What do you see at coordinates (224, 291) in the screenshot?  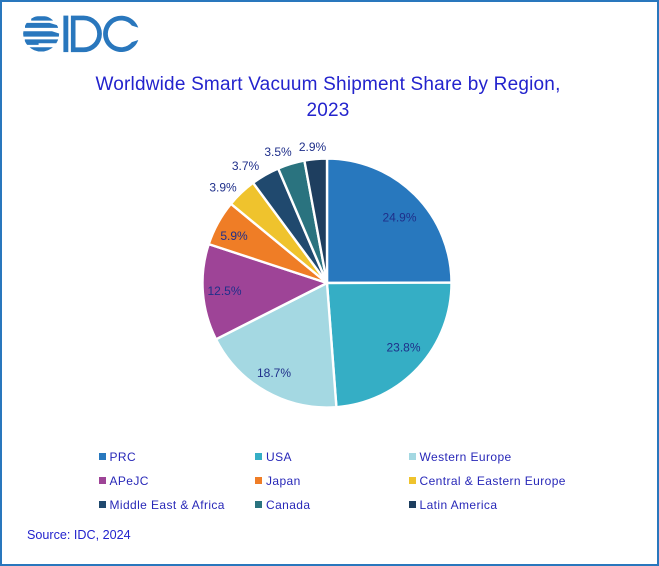 I see `svg-text: 12.5%` at bounding box center [224, 291].